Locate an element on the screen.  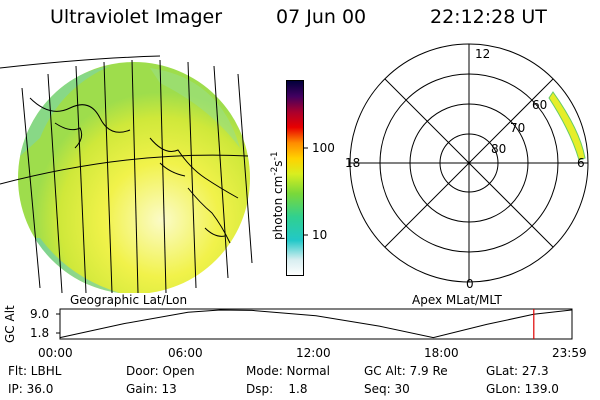
status-ip: IP: 36.0 is located at coordinates (31, 389).